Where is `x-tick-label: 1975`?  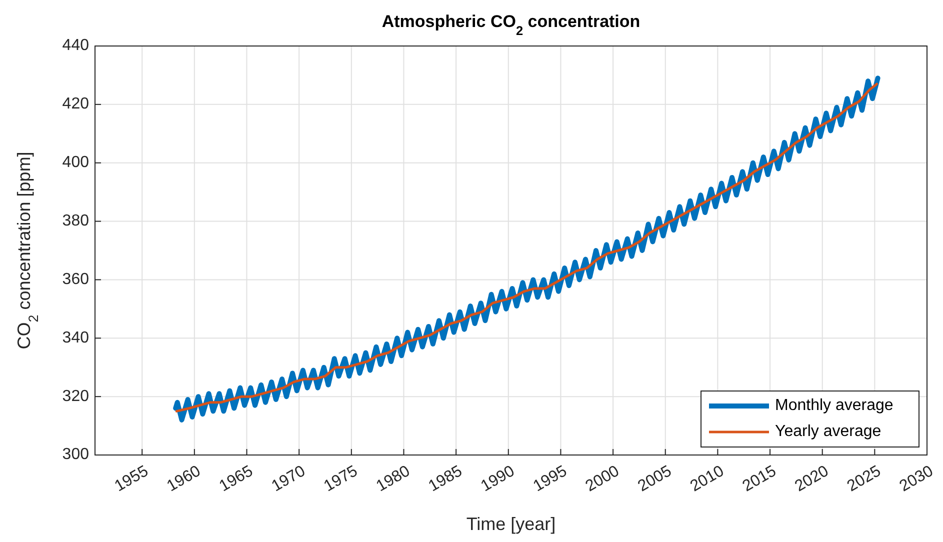
x-tick-label: 1975 is located at coordinates (341, 479).